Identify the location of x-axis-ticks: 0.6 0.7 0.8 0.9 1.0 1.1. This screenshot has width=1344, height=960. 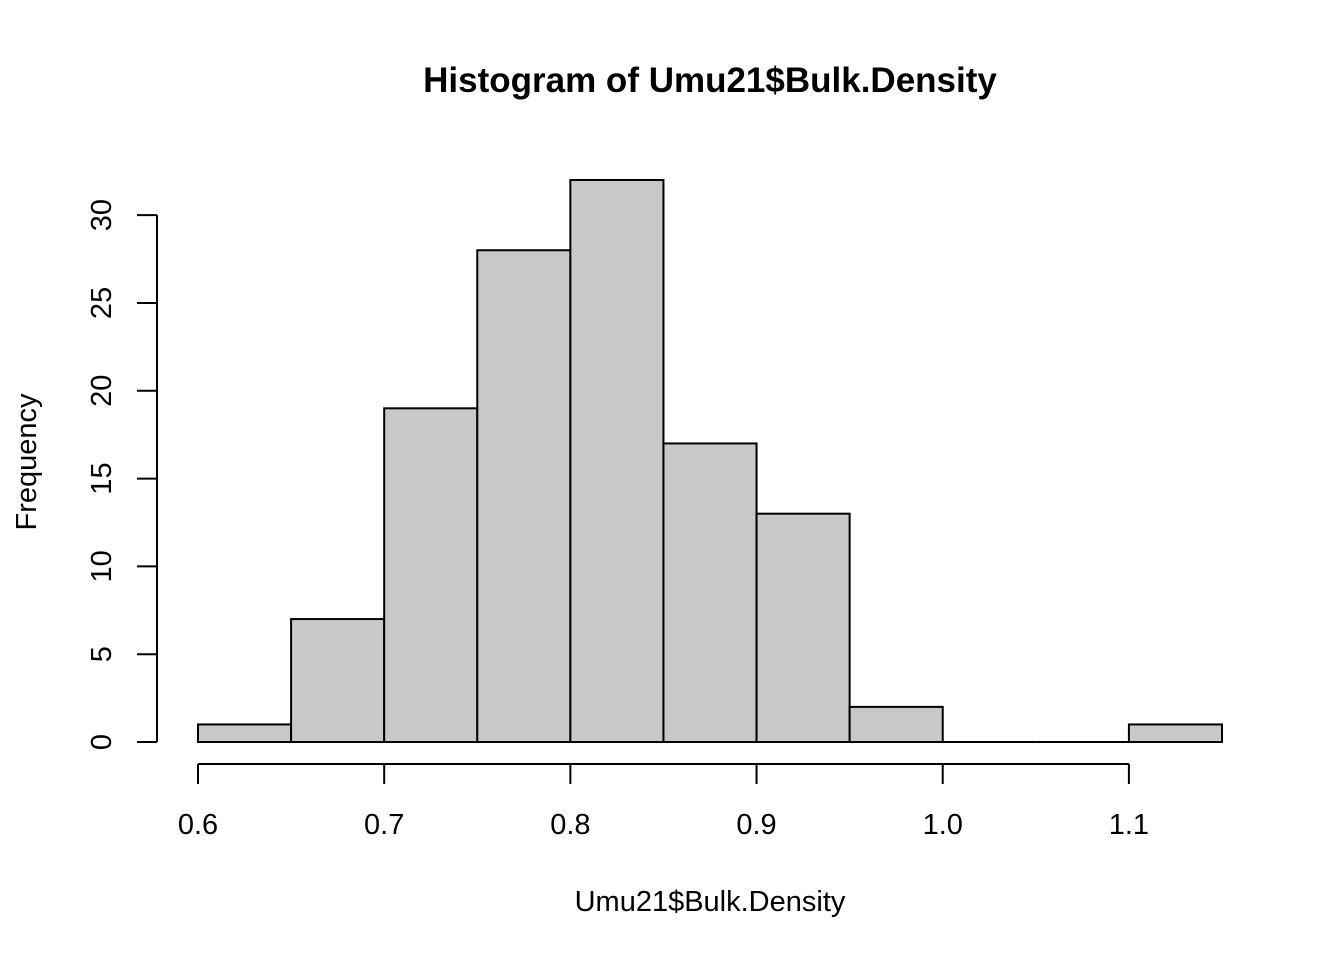
(663, 802).